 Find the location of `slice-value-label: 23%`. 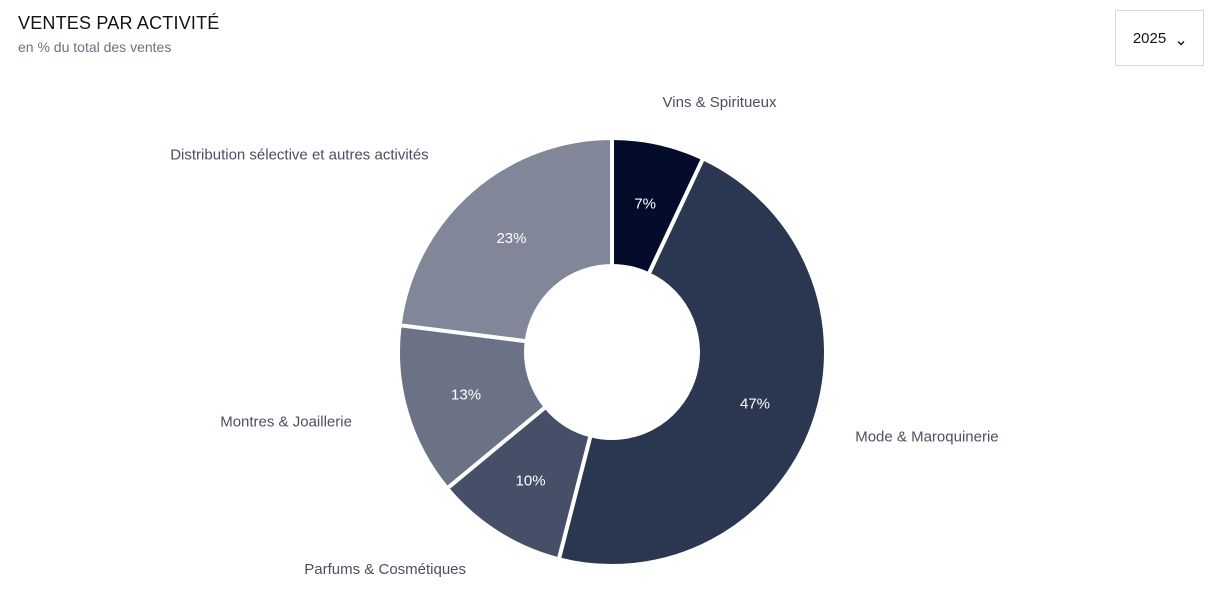

slice-value-label: 23% is located at coordinates (511, 238).